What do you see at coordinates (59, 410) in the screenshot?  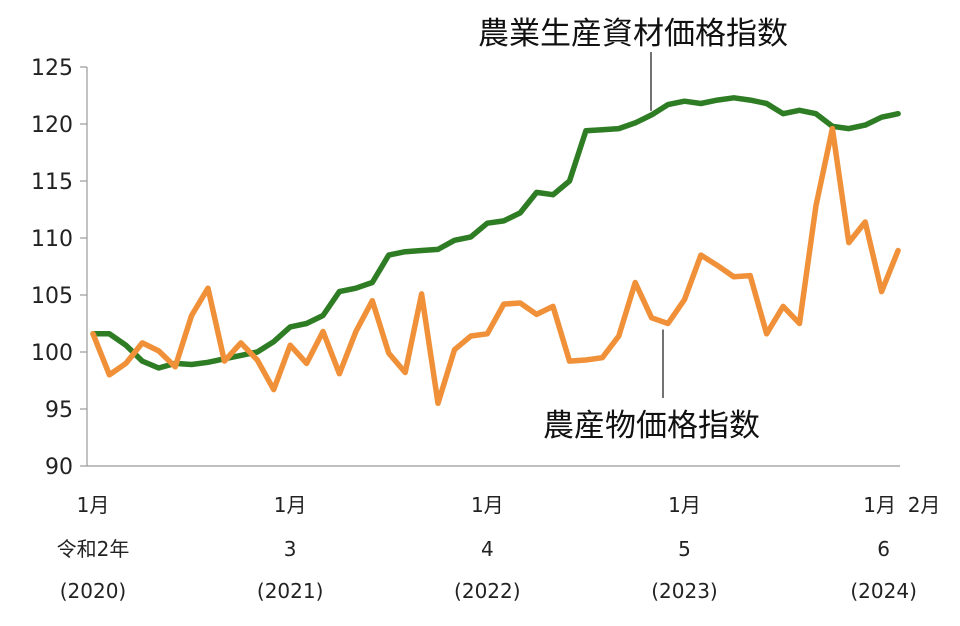 I see `y-tick-label: 95` at bounding box center [59, 410].